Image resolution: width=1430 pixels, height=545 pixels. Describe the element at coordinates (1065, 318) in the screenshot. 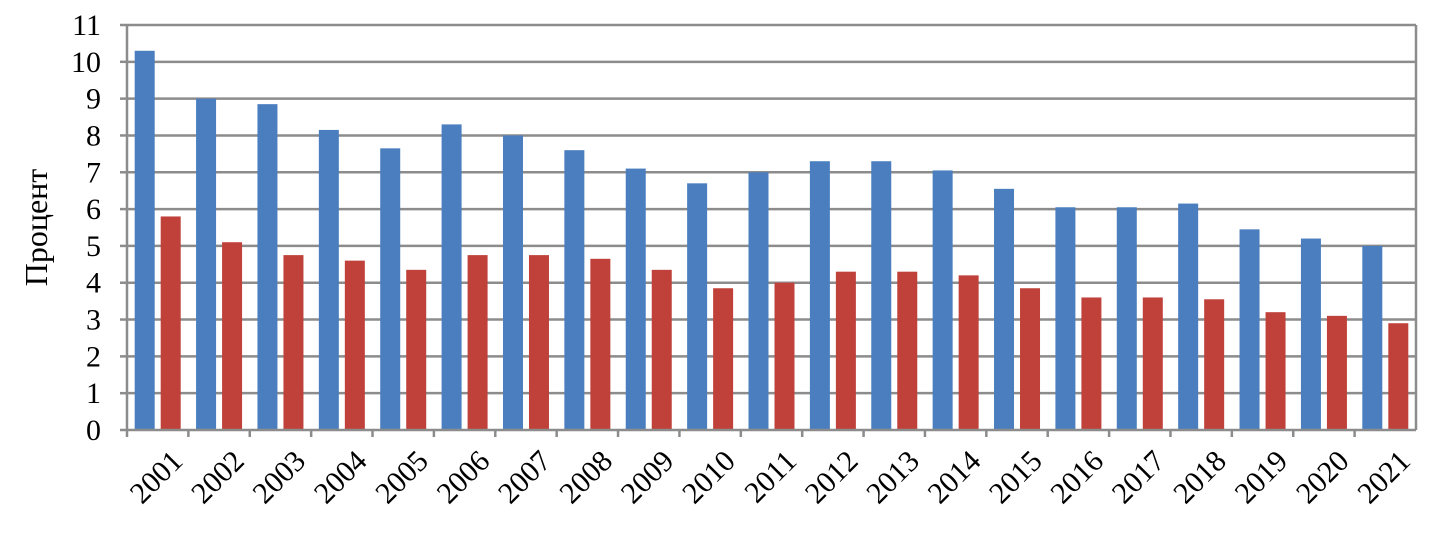

I see `bar-series-1-2016` at that location.